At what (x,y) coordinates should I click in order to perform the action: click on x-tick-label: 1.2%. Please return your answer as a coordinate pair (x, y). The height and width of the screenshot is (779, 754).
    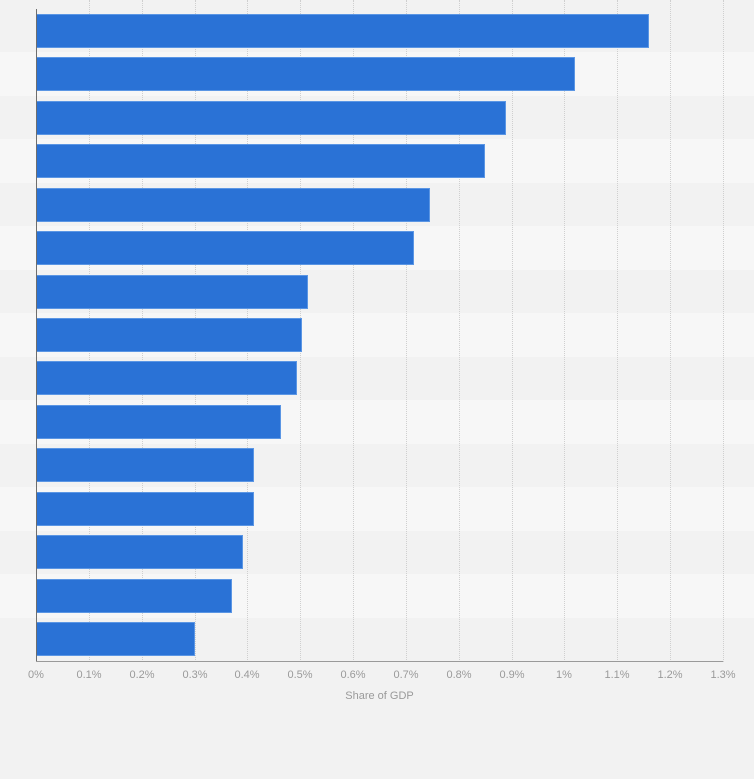
    Looking at the image, I should click on (670, 675).